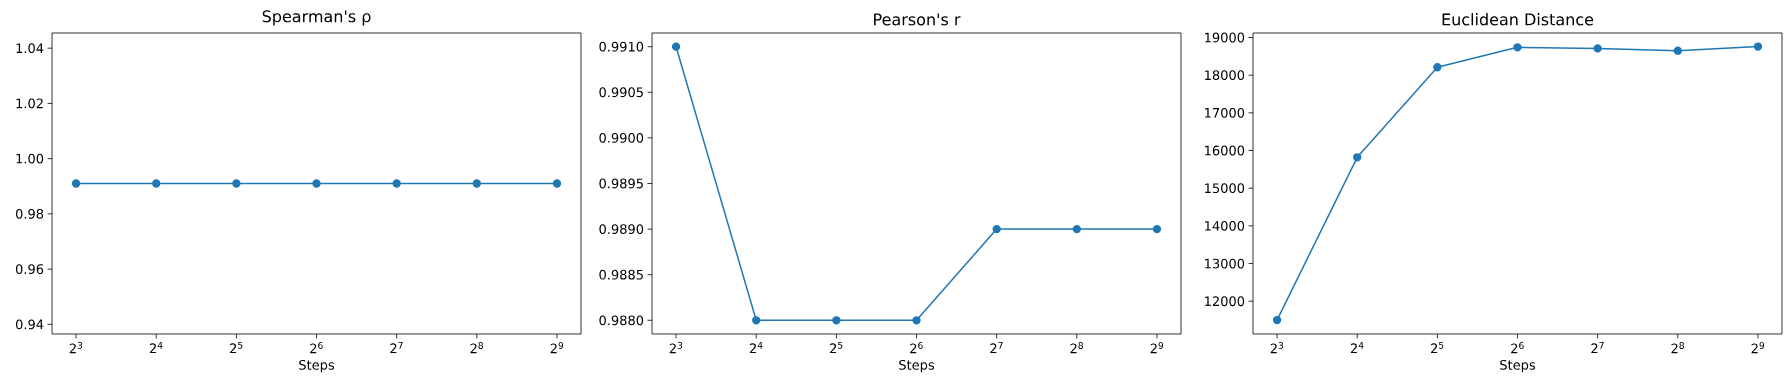 This screenshot has width=1790, height=390. What do you see at coordinates (621, 320) in the screenshot?
I see `y-tick-label: 0.9880` at bounding box center [621, 320].